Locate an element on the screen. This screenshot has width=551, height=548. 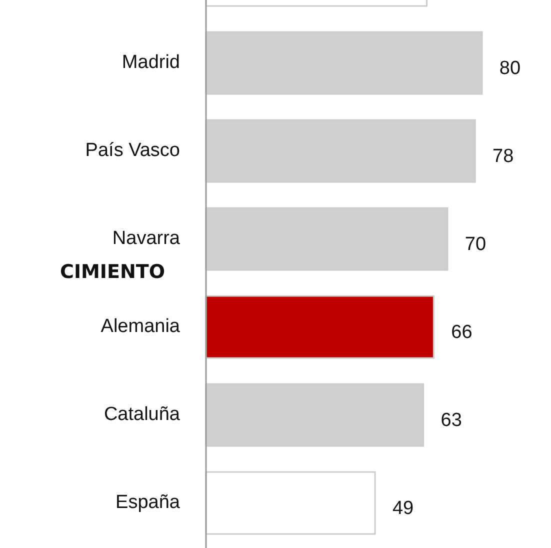
data-label: 80 is located at coordinates (510, 69).